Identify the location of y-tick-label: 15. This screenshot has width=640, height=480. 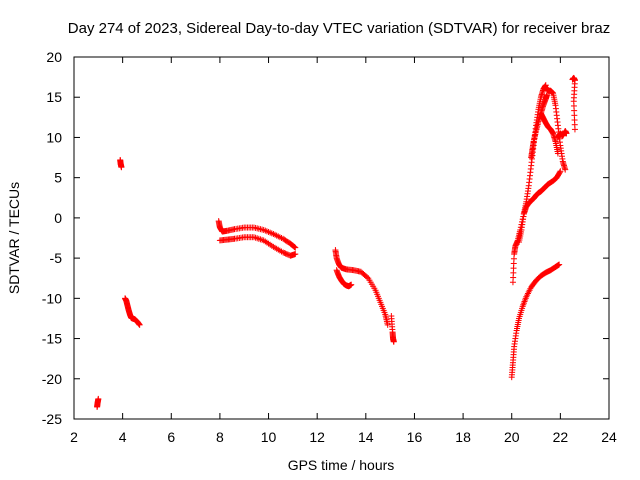
(54, 97).